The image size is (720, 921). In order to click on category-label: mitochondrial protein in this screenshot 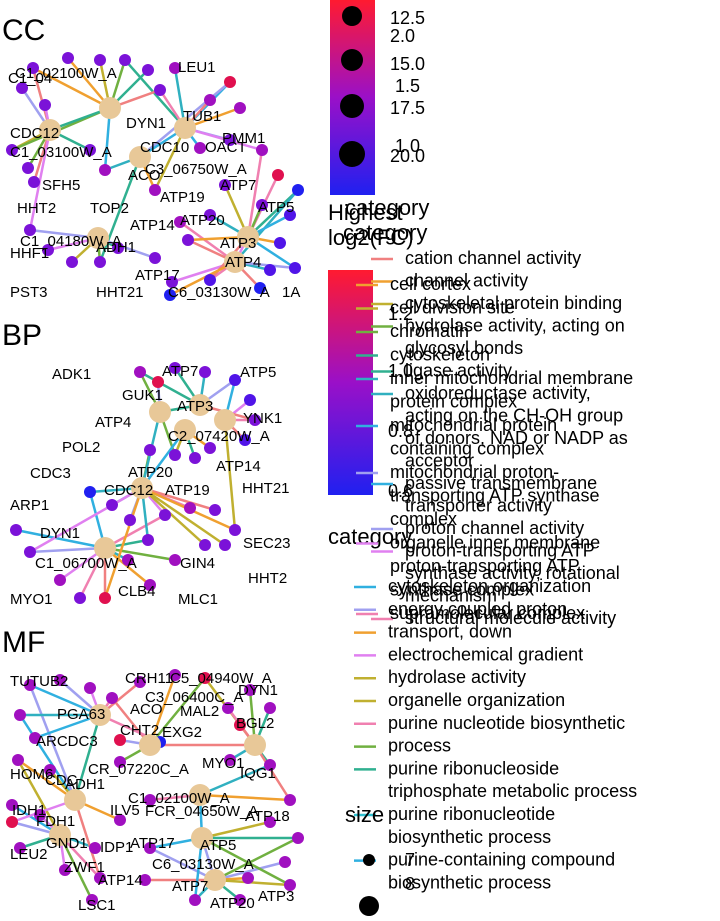, I will do `click(473, 425)`.